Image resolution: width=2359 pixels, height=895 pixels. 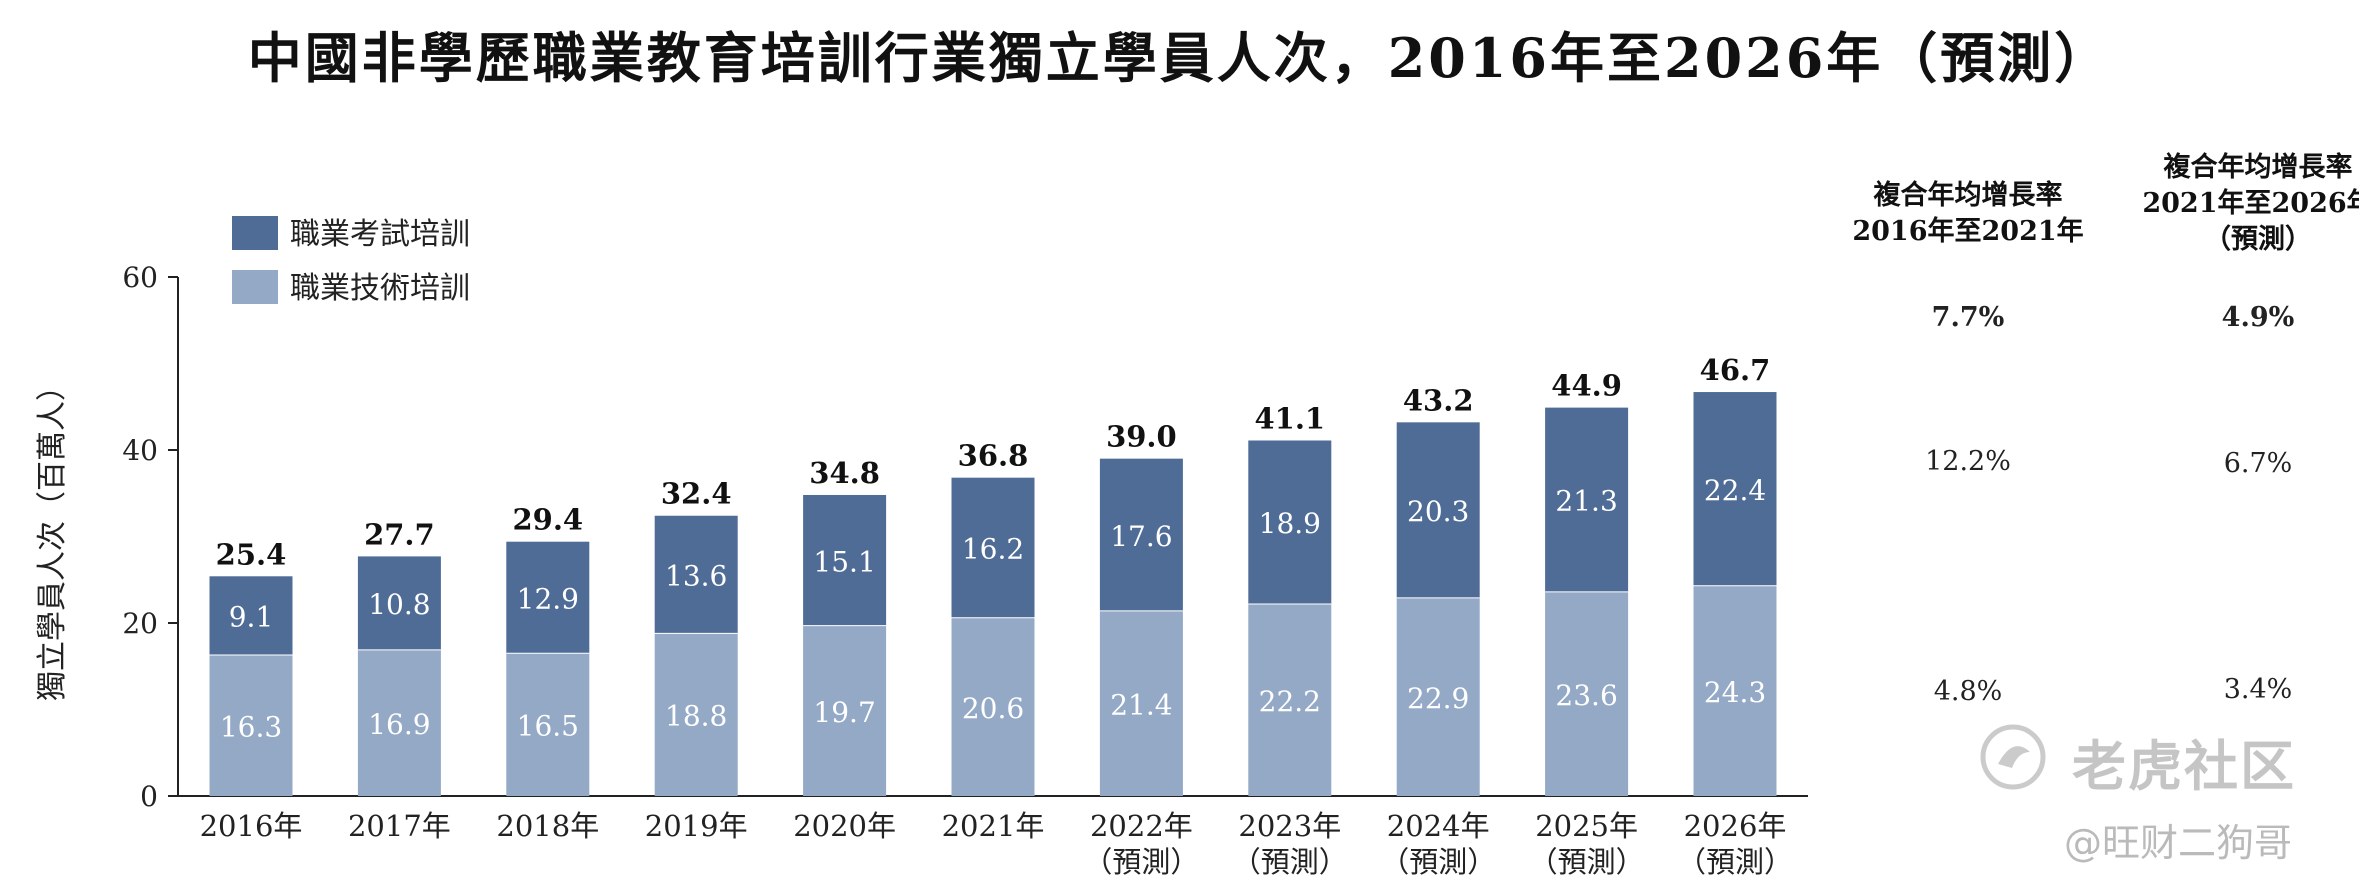 I want to click on cagr-header-line: （預測）, so click(x=2258, y=239).